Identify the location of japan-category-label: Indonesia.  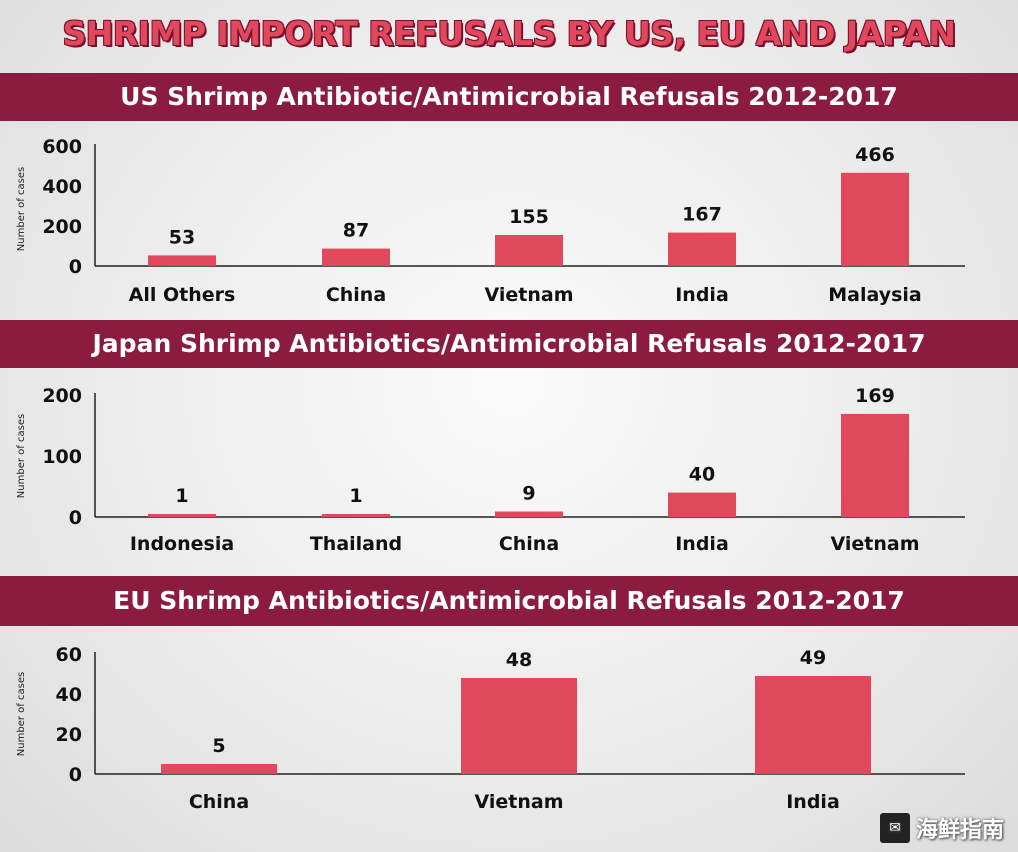
(182, 544).